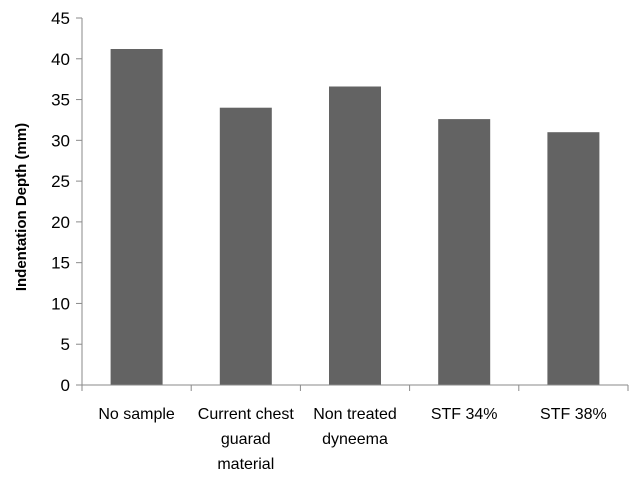 The image size is (629, 477). What do you see at coordinates (65, 344) in the screenshot?
I see `y-tick-label: 5` at bounding box center [65, 344].